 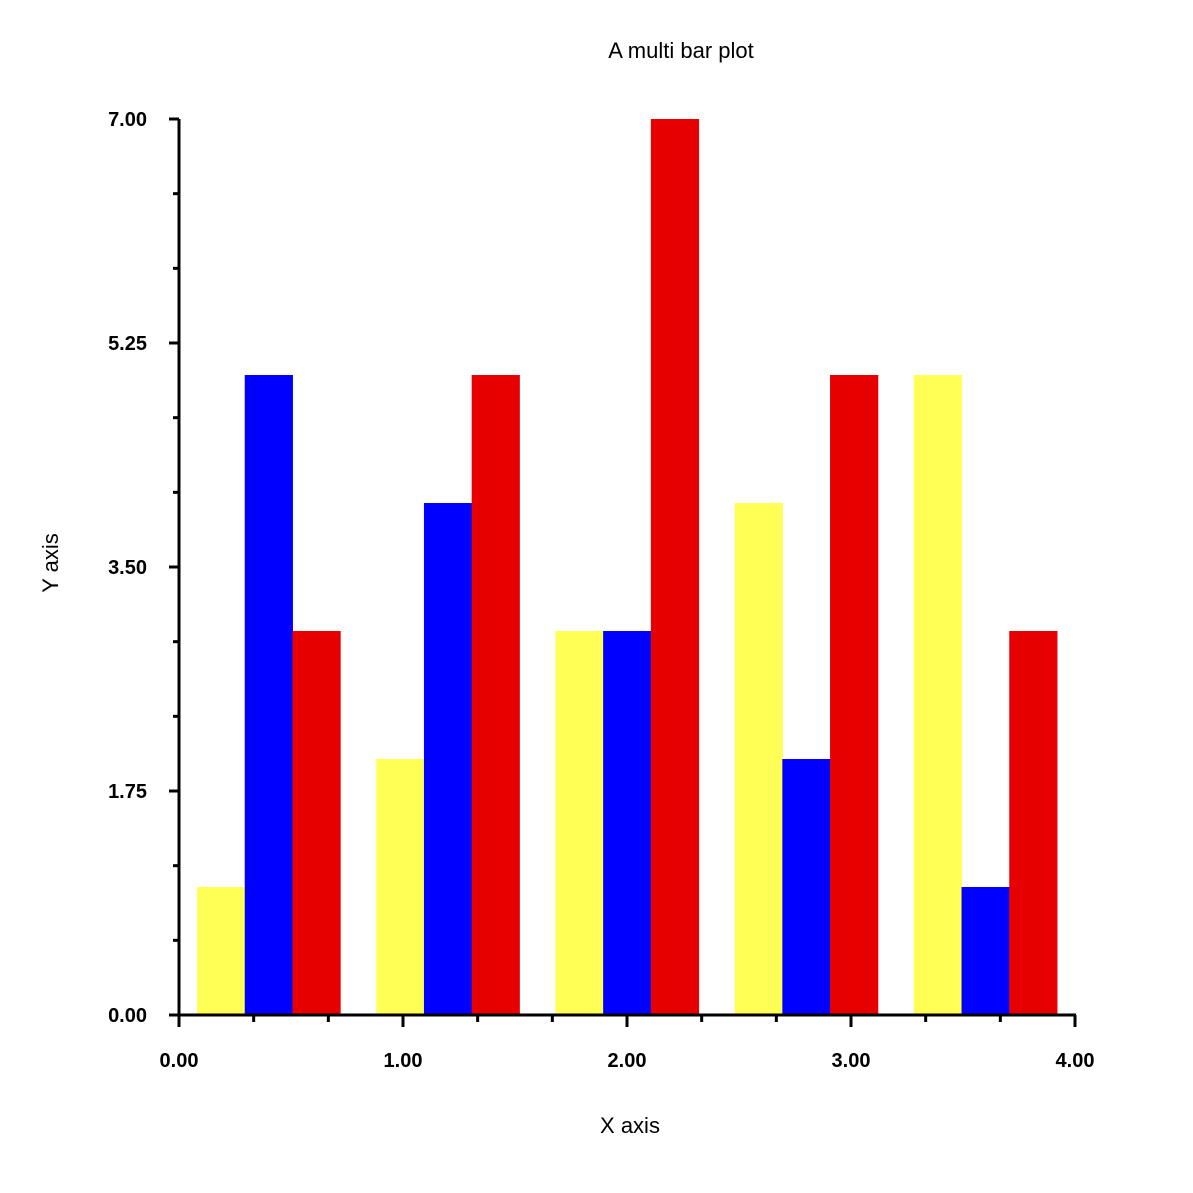 What do you see at coordinates (579, 823) in the screenshot?
I see `bar-group3-series1` at bounding box center [579, 823].